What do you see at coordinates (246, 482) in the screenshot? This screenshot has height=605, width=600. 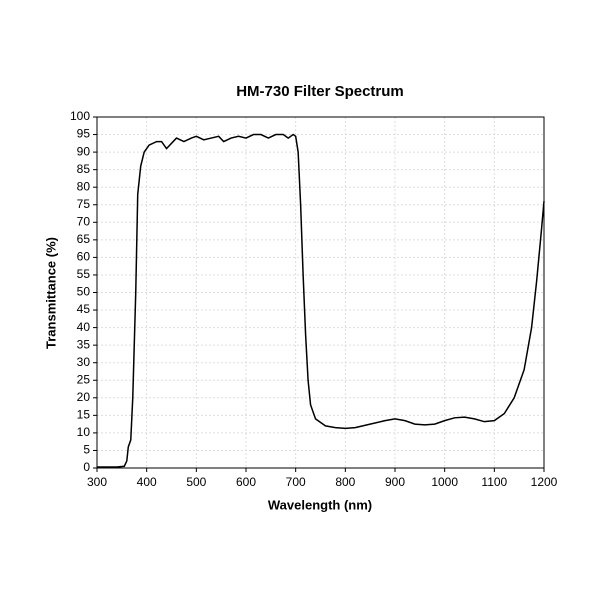 I see `x-tick-label: 600` at bounding box center [246, 482].